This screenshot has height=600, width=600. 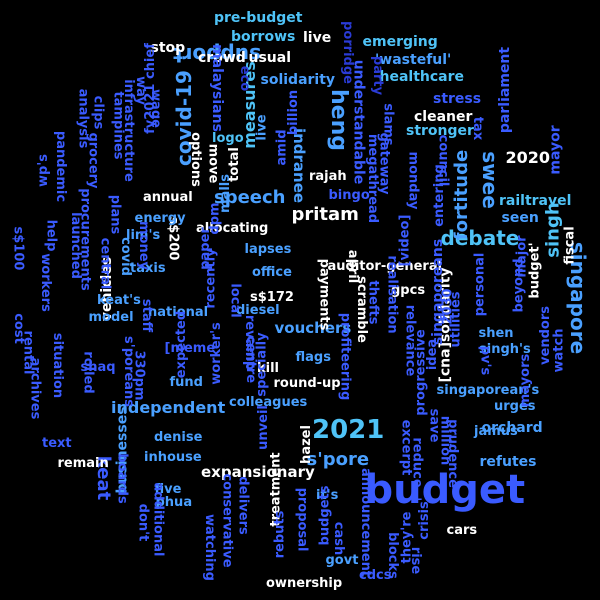 I want to click on word-151: amid, so click(x=282, y=147).